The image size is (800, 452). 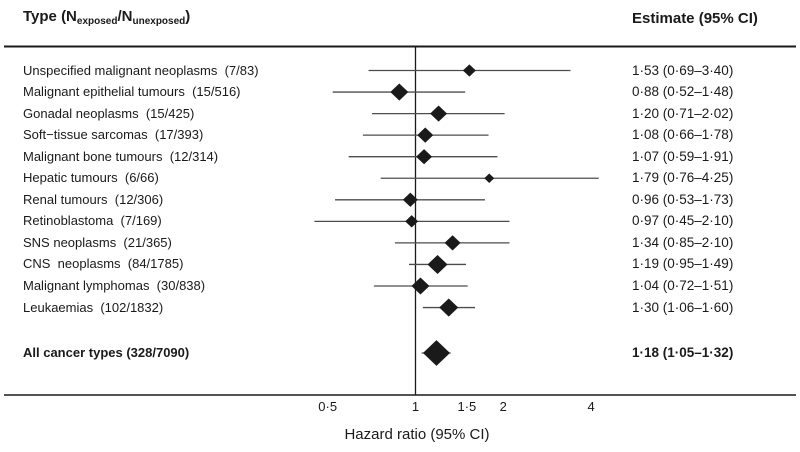 I want to click on x-tick-label: 2, so click(x=503, y=406).